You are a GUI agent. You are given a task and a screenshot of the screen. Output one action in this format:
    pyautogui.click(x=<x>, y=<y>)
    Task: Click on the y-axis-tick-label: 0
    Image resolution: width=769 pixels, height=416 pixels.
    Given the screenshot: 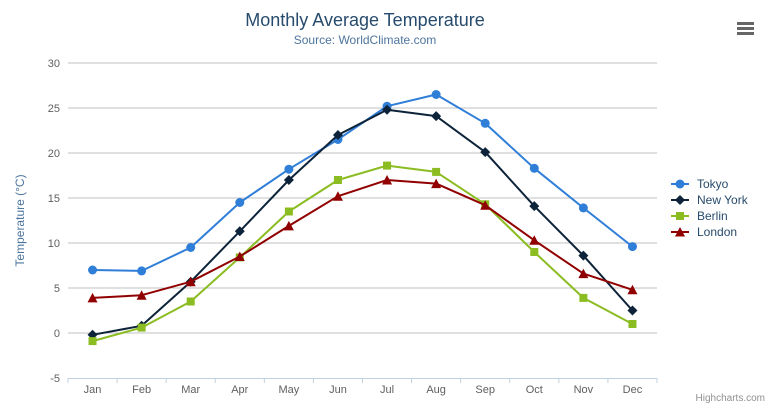 What is the action you would take?
    pyautogui.click(x=57, y=334)
    